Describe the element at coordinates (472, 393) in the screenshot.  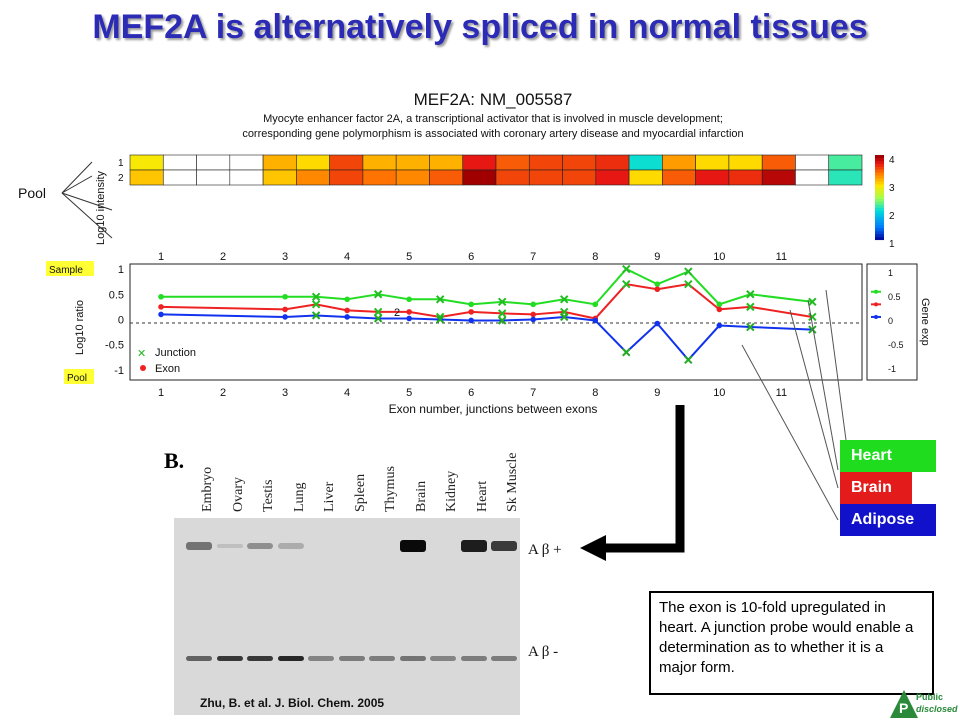
I see `x-ticks-bottom: 1 2 3 4 5 6 7 8 9 10 11` at that location.